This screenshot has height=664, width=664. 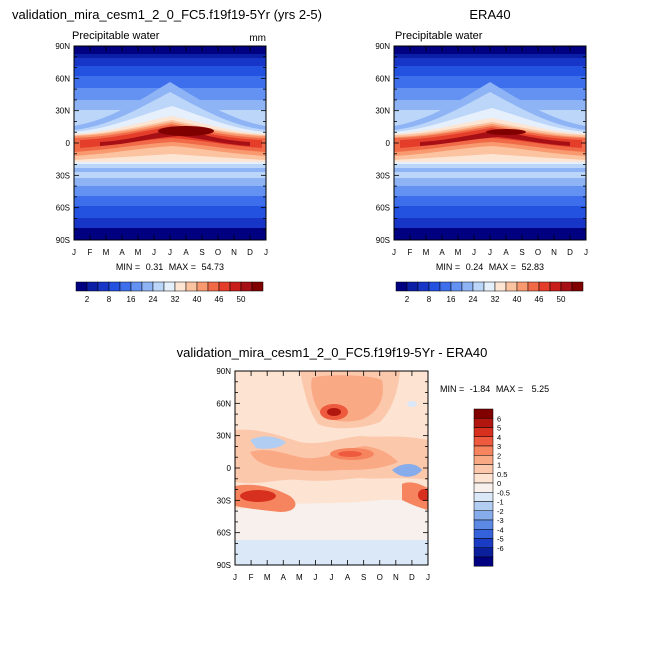 What do you see at coordinates (155, 267) in the screenshot?
I see `model-min-value: 0.31` at bounding box center [155, 267].